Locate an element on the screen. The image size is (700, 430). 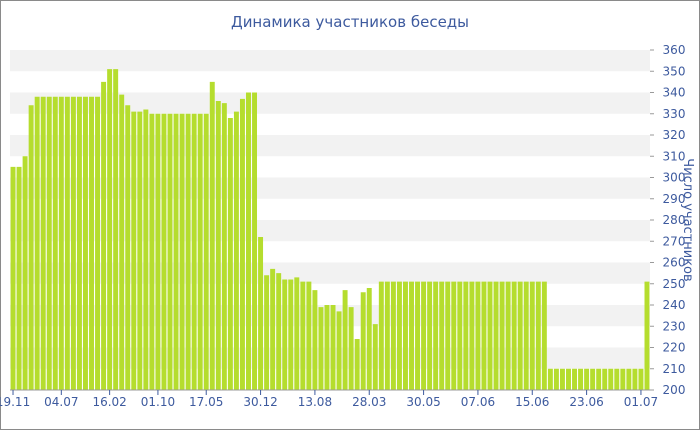
x-tick-label: 30.12 is located at coordinates (260, 402).